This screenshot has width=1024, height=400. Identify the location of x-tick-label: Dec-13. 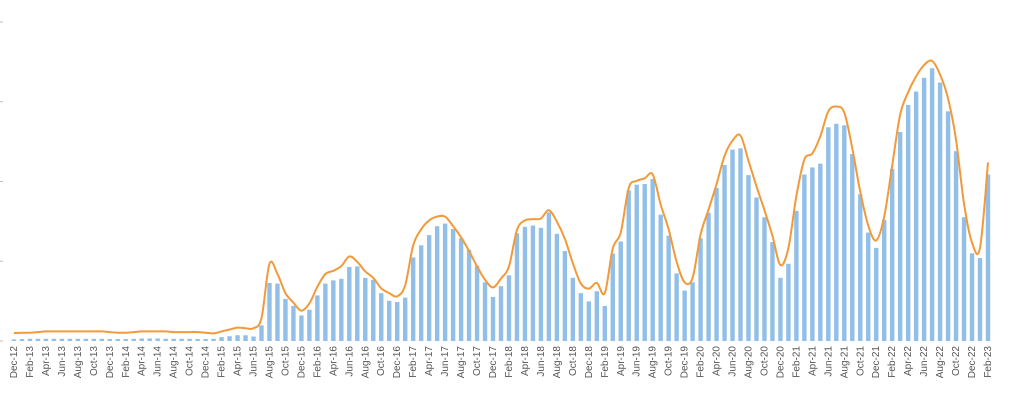
(110, 362).